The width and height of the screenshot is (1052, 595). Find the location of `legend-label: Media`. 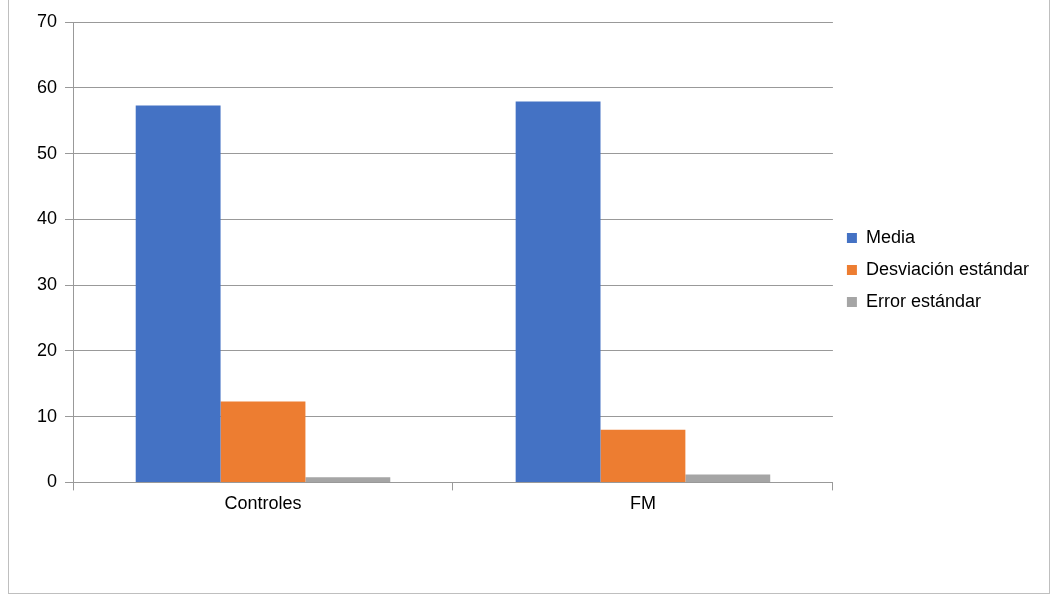

legend-label: Media is located at coordinates (890, 236).